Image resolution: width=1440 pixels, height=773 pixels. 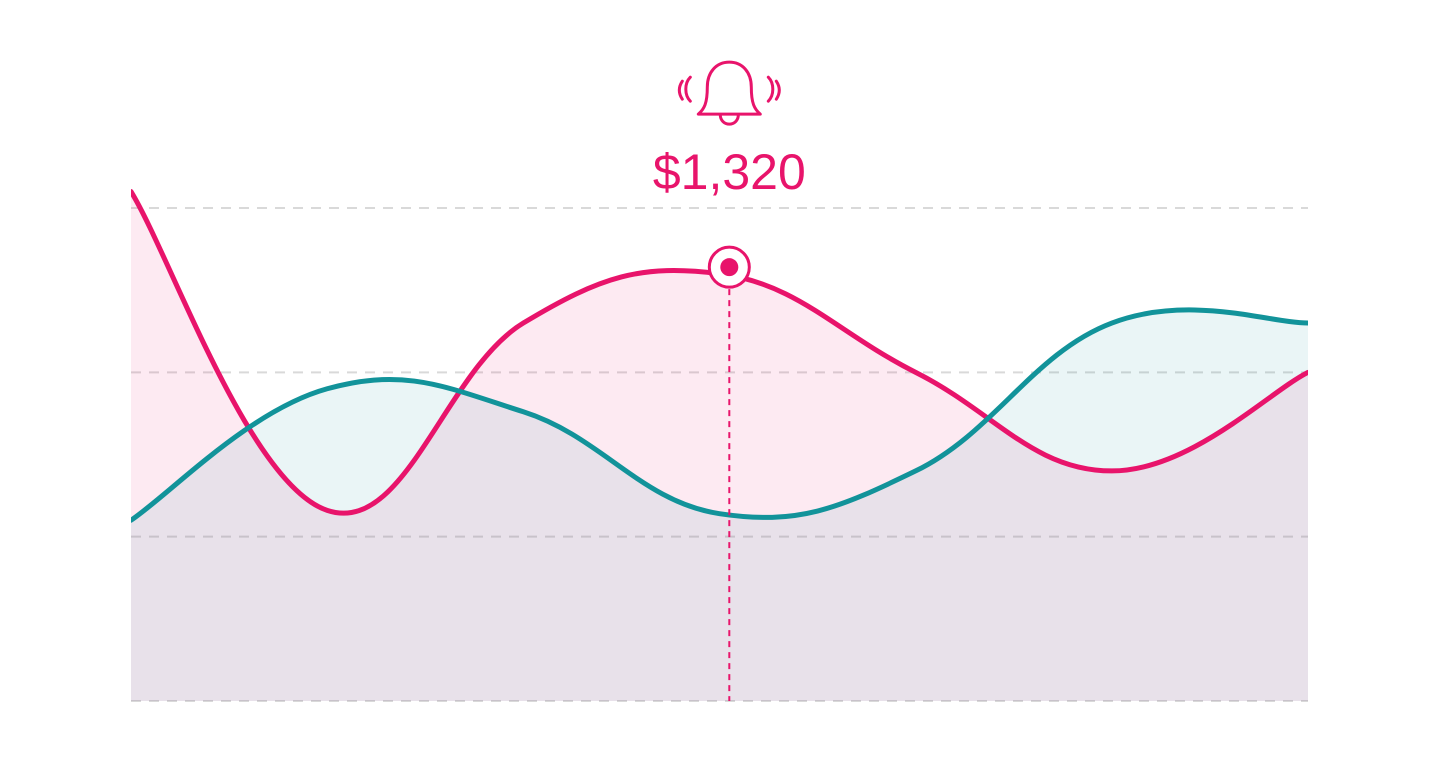 What do you see at coordinates (729, 93) in the screenshot?
I see `bell-ringing-icon` at bounding box center [729, 93].